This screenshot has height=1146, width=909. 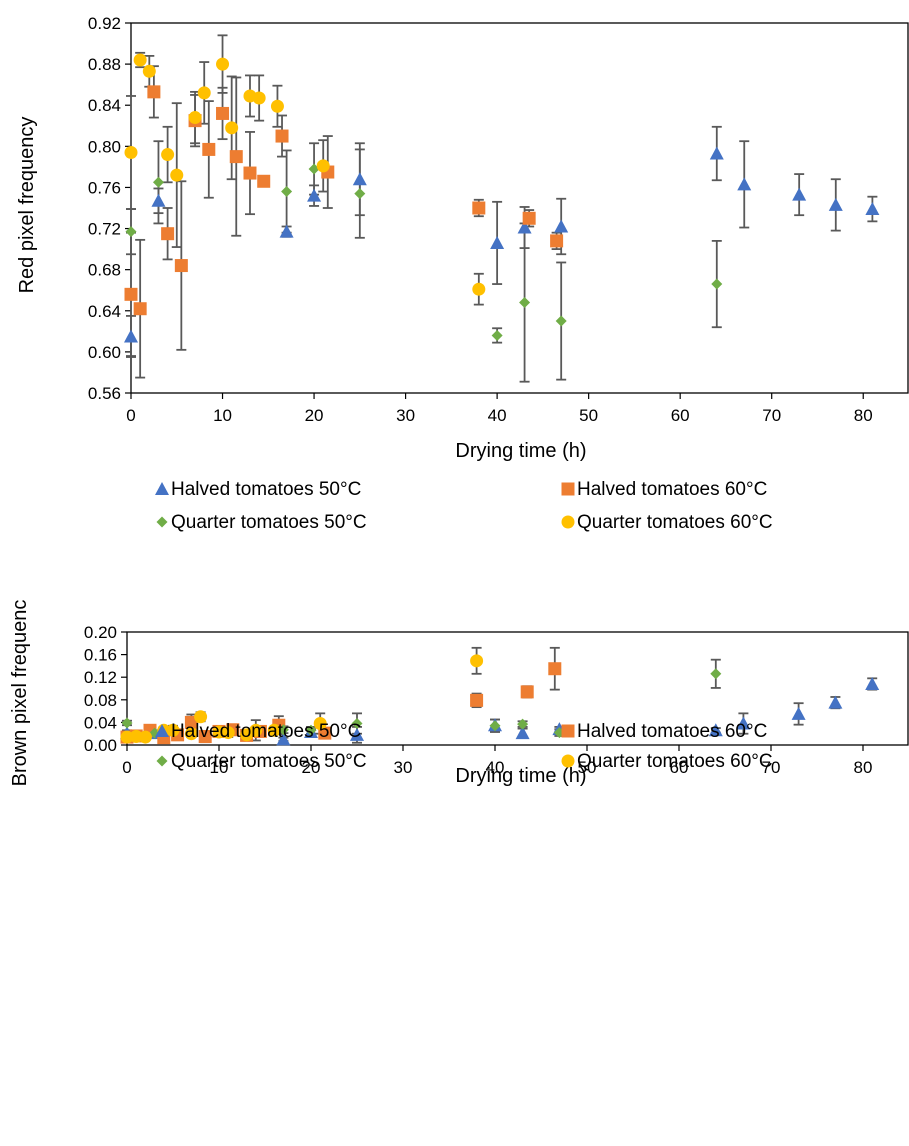 I want to click on y-tick-label: 0.88, so click(x=104, y=64).